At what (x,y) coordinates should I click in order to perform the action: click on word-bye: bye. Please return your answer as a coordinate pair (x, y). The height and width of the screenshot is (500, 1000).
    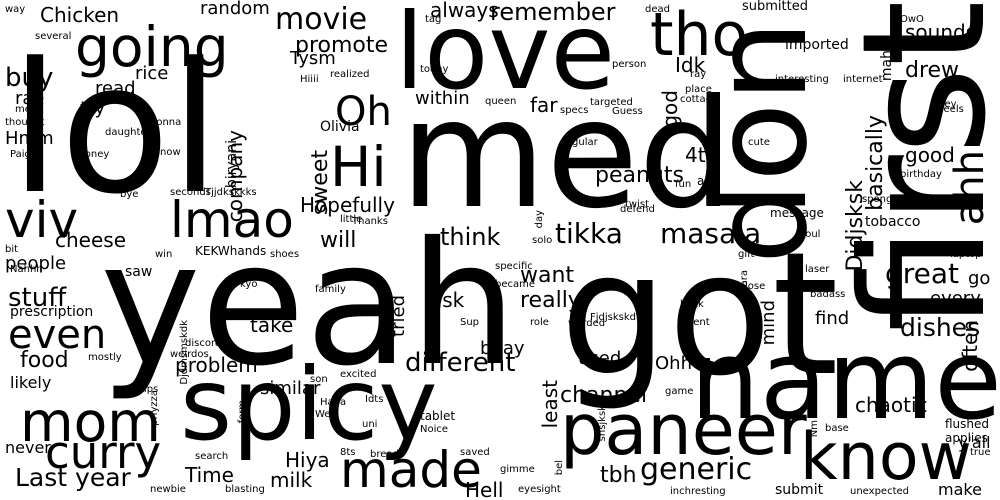
    Looking at the image, I should click on (129, 194).